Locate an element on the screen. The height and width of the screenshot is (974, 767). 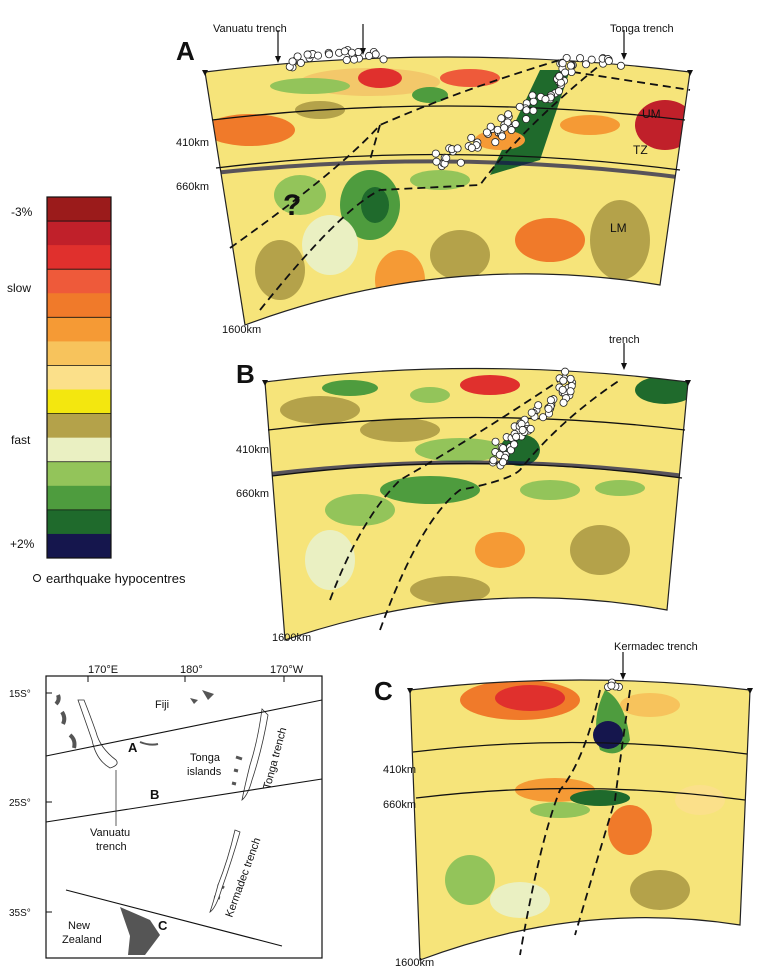
map-place-vanuatu-trench-1: Vanuatu is located at coordinates (110, 833).